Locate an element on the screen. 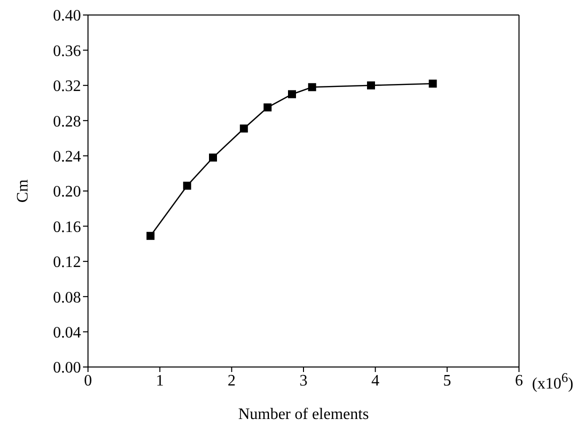 The image size is (582, 433). y-tick-label: 0.16 is located at coordinates (67, 227).